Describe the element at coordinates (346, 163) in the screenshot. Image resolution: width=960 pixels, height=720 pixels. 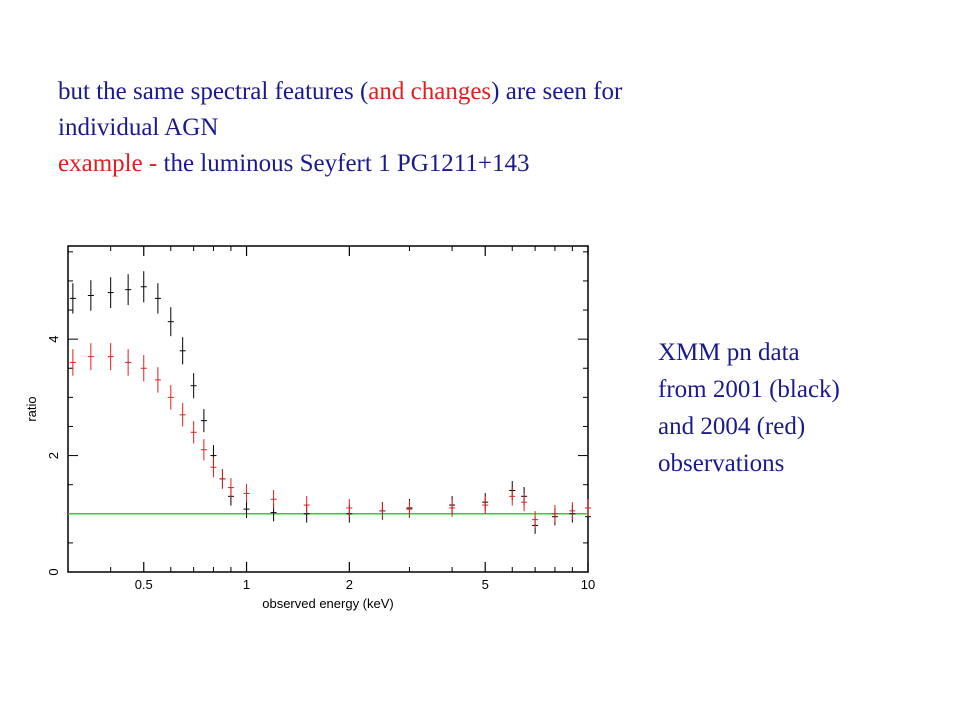
I see `heading-text: the luminous Seyfert 1 PG1211+143` at that location.